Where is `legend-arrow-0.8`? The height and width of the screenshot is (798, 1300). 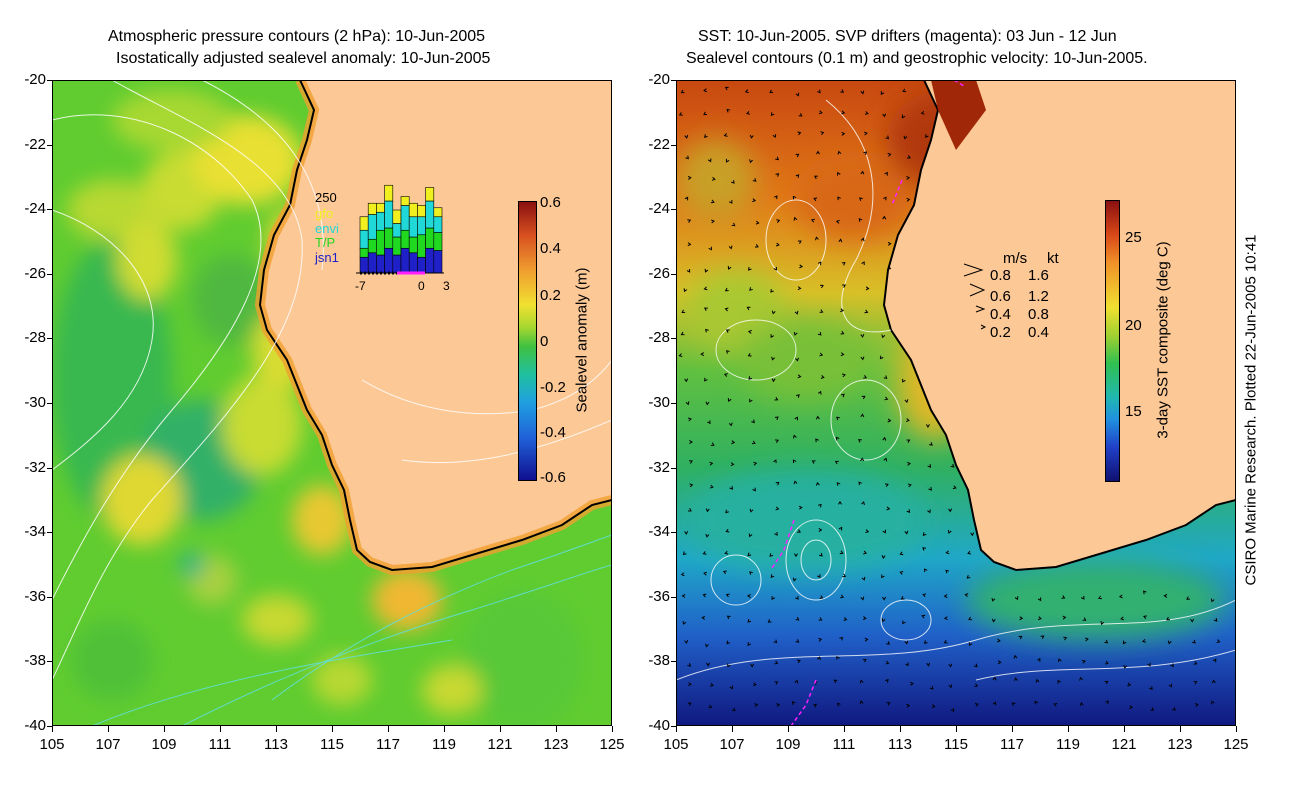 legend-arrow-0.8 is located at coordinates (973, 270).